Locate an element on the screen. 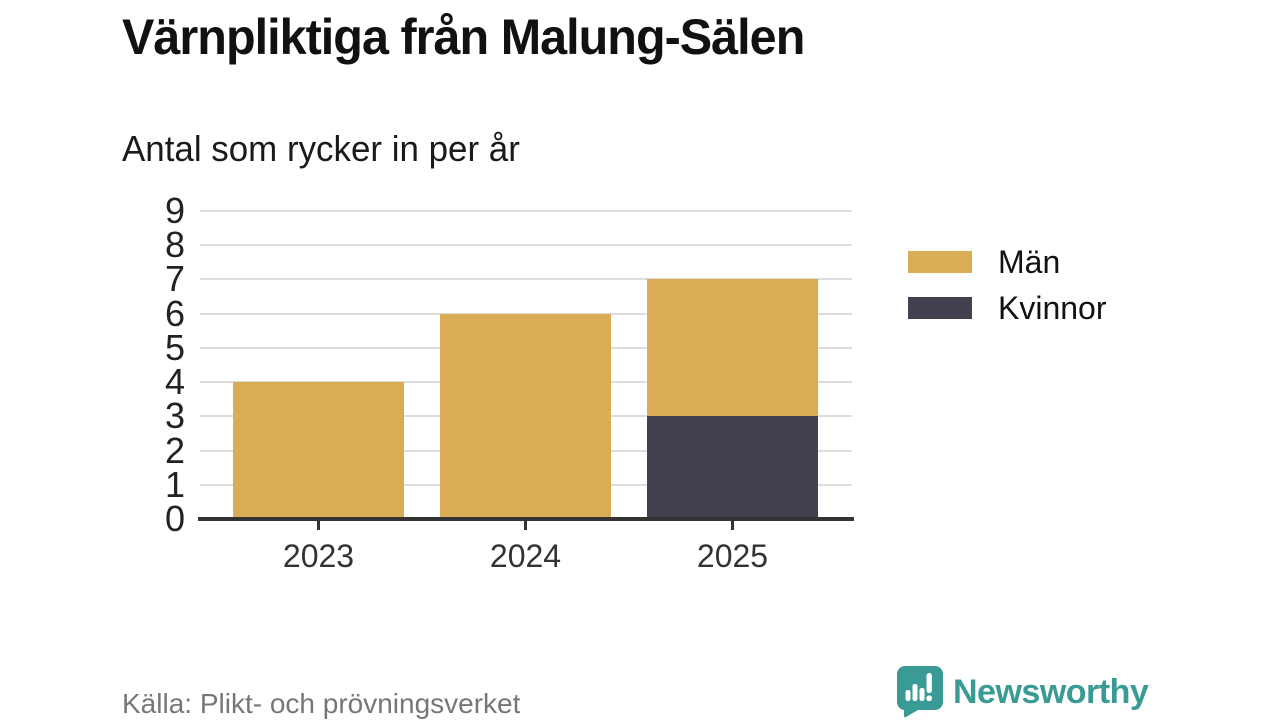 The height and width of the screenshot is (720, 1280). legend-swatch-men is located at coordinates (940, 262).